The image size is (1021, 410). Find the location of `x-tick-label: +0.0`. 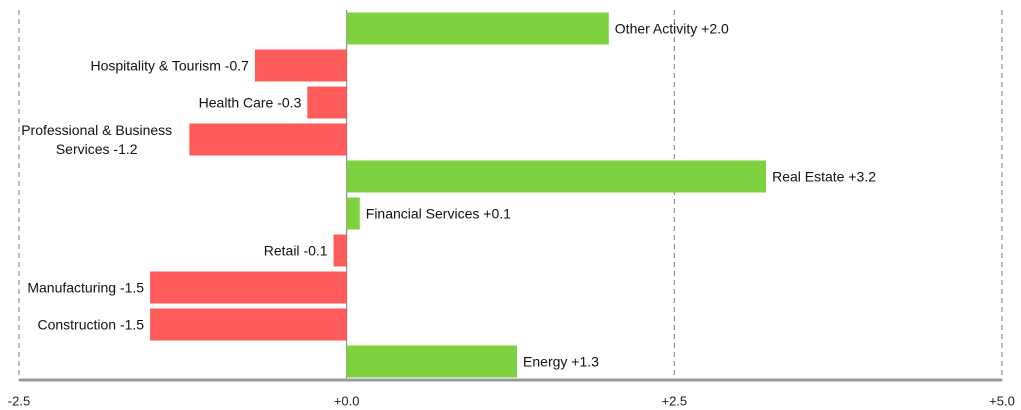

x-tick-label: +0.0 is located at coordinates (347, 400).